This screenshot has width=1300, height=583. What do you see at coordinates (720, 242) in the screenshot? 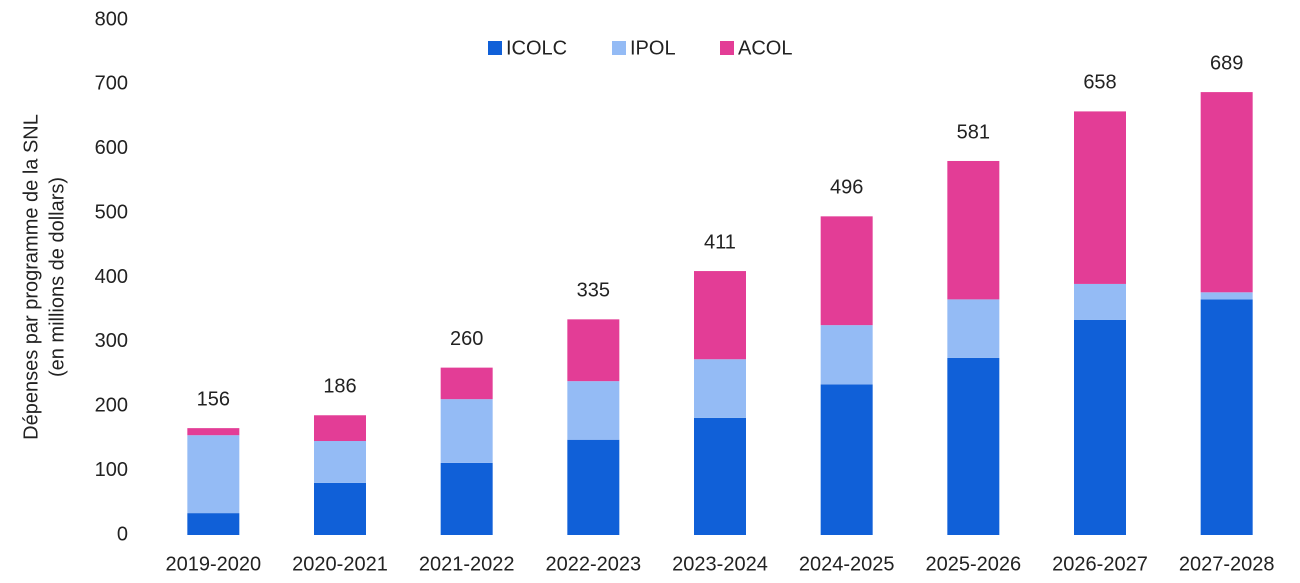
I see `total-label: 411` at bounding box center [720, 242].